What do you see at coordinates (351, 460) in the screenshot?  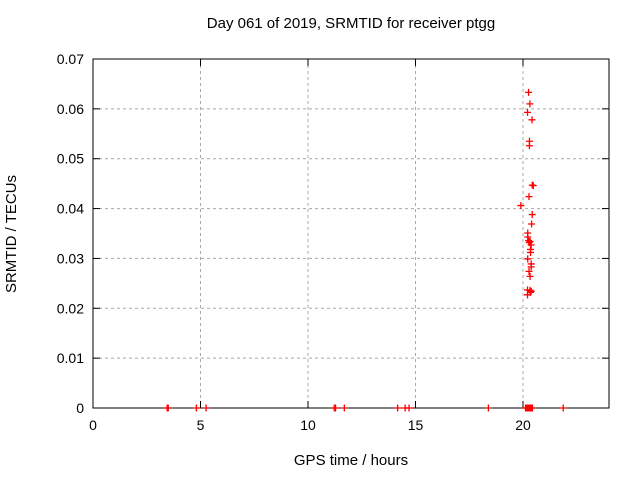 I see `x-axis-label: GPS time / hours` at bounding box center [351, 460].